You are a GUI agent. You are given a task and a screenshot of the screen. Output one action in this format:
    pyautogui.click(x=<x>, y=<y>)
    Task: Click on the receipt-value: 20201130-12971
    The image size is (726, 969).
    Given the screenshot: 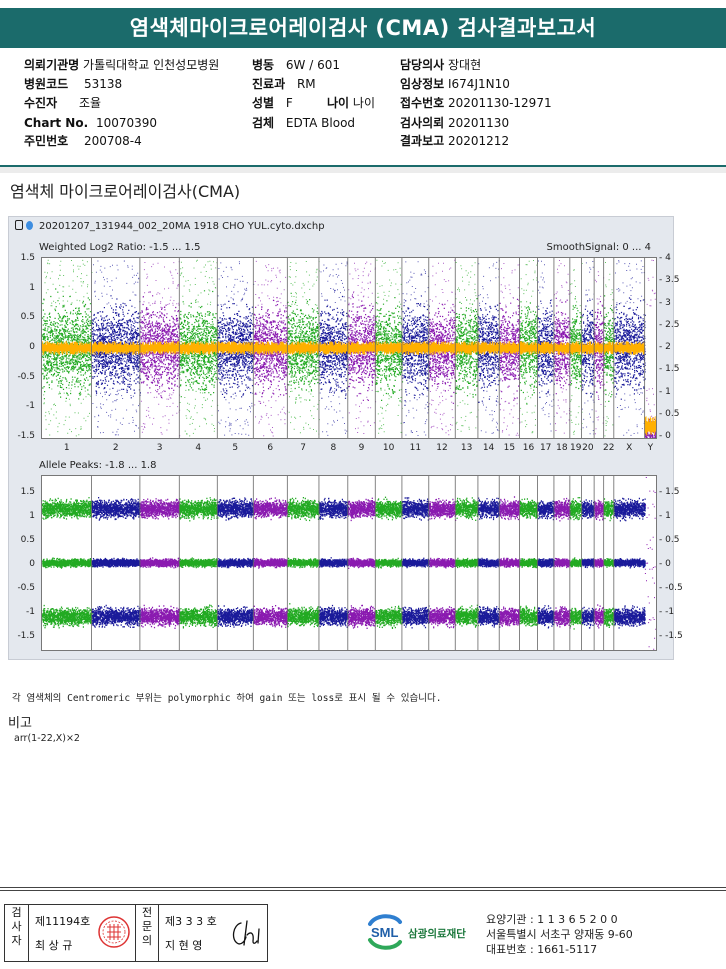 What is the action you would take?
    pyautogui.click(x=500, y=103)
    